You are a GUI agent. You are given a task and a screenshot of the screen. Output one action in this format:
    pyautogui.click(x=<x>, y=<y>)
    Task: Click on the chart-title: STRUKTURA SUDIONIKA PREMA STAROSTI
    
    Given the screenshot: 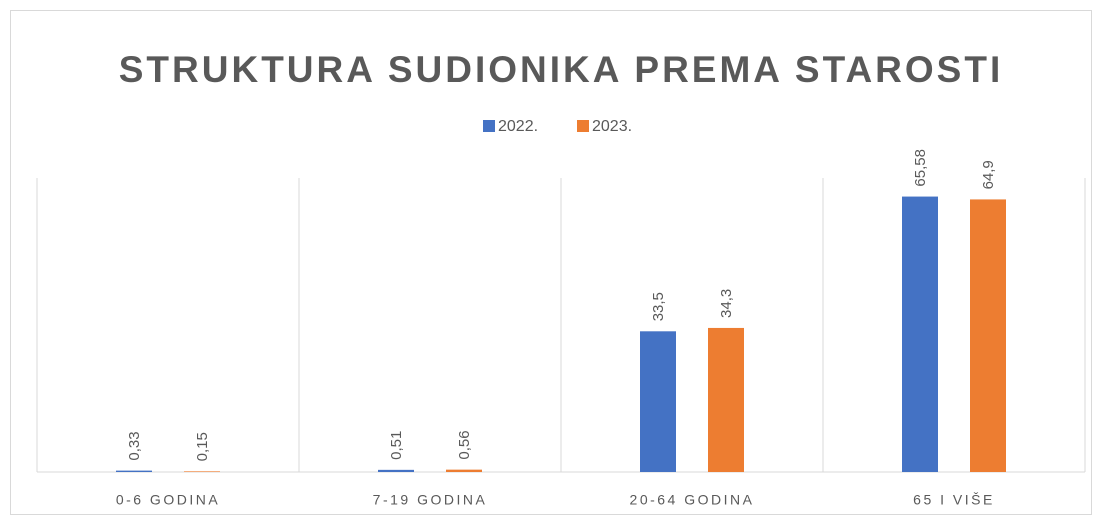 What is the action you would take?
    pyautogui.click(x=561, y=69)
    